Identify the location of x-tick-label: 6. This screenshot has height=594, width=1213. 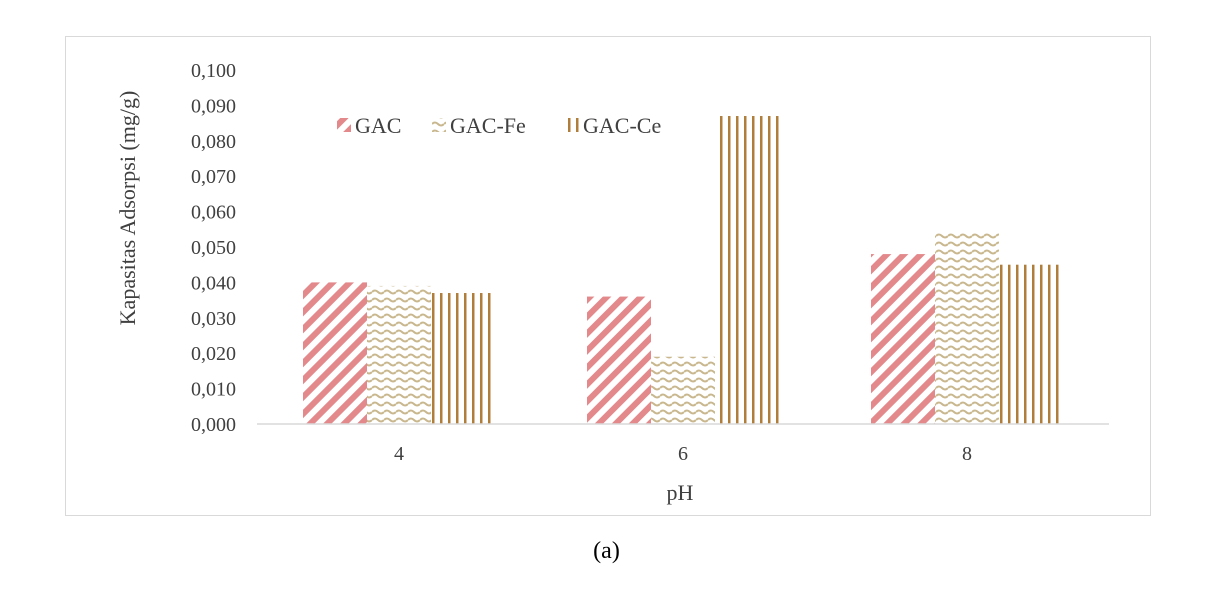
(683, 454).